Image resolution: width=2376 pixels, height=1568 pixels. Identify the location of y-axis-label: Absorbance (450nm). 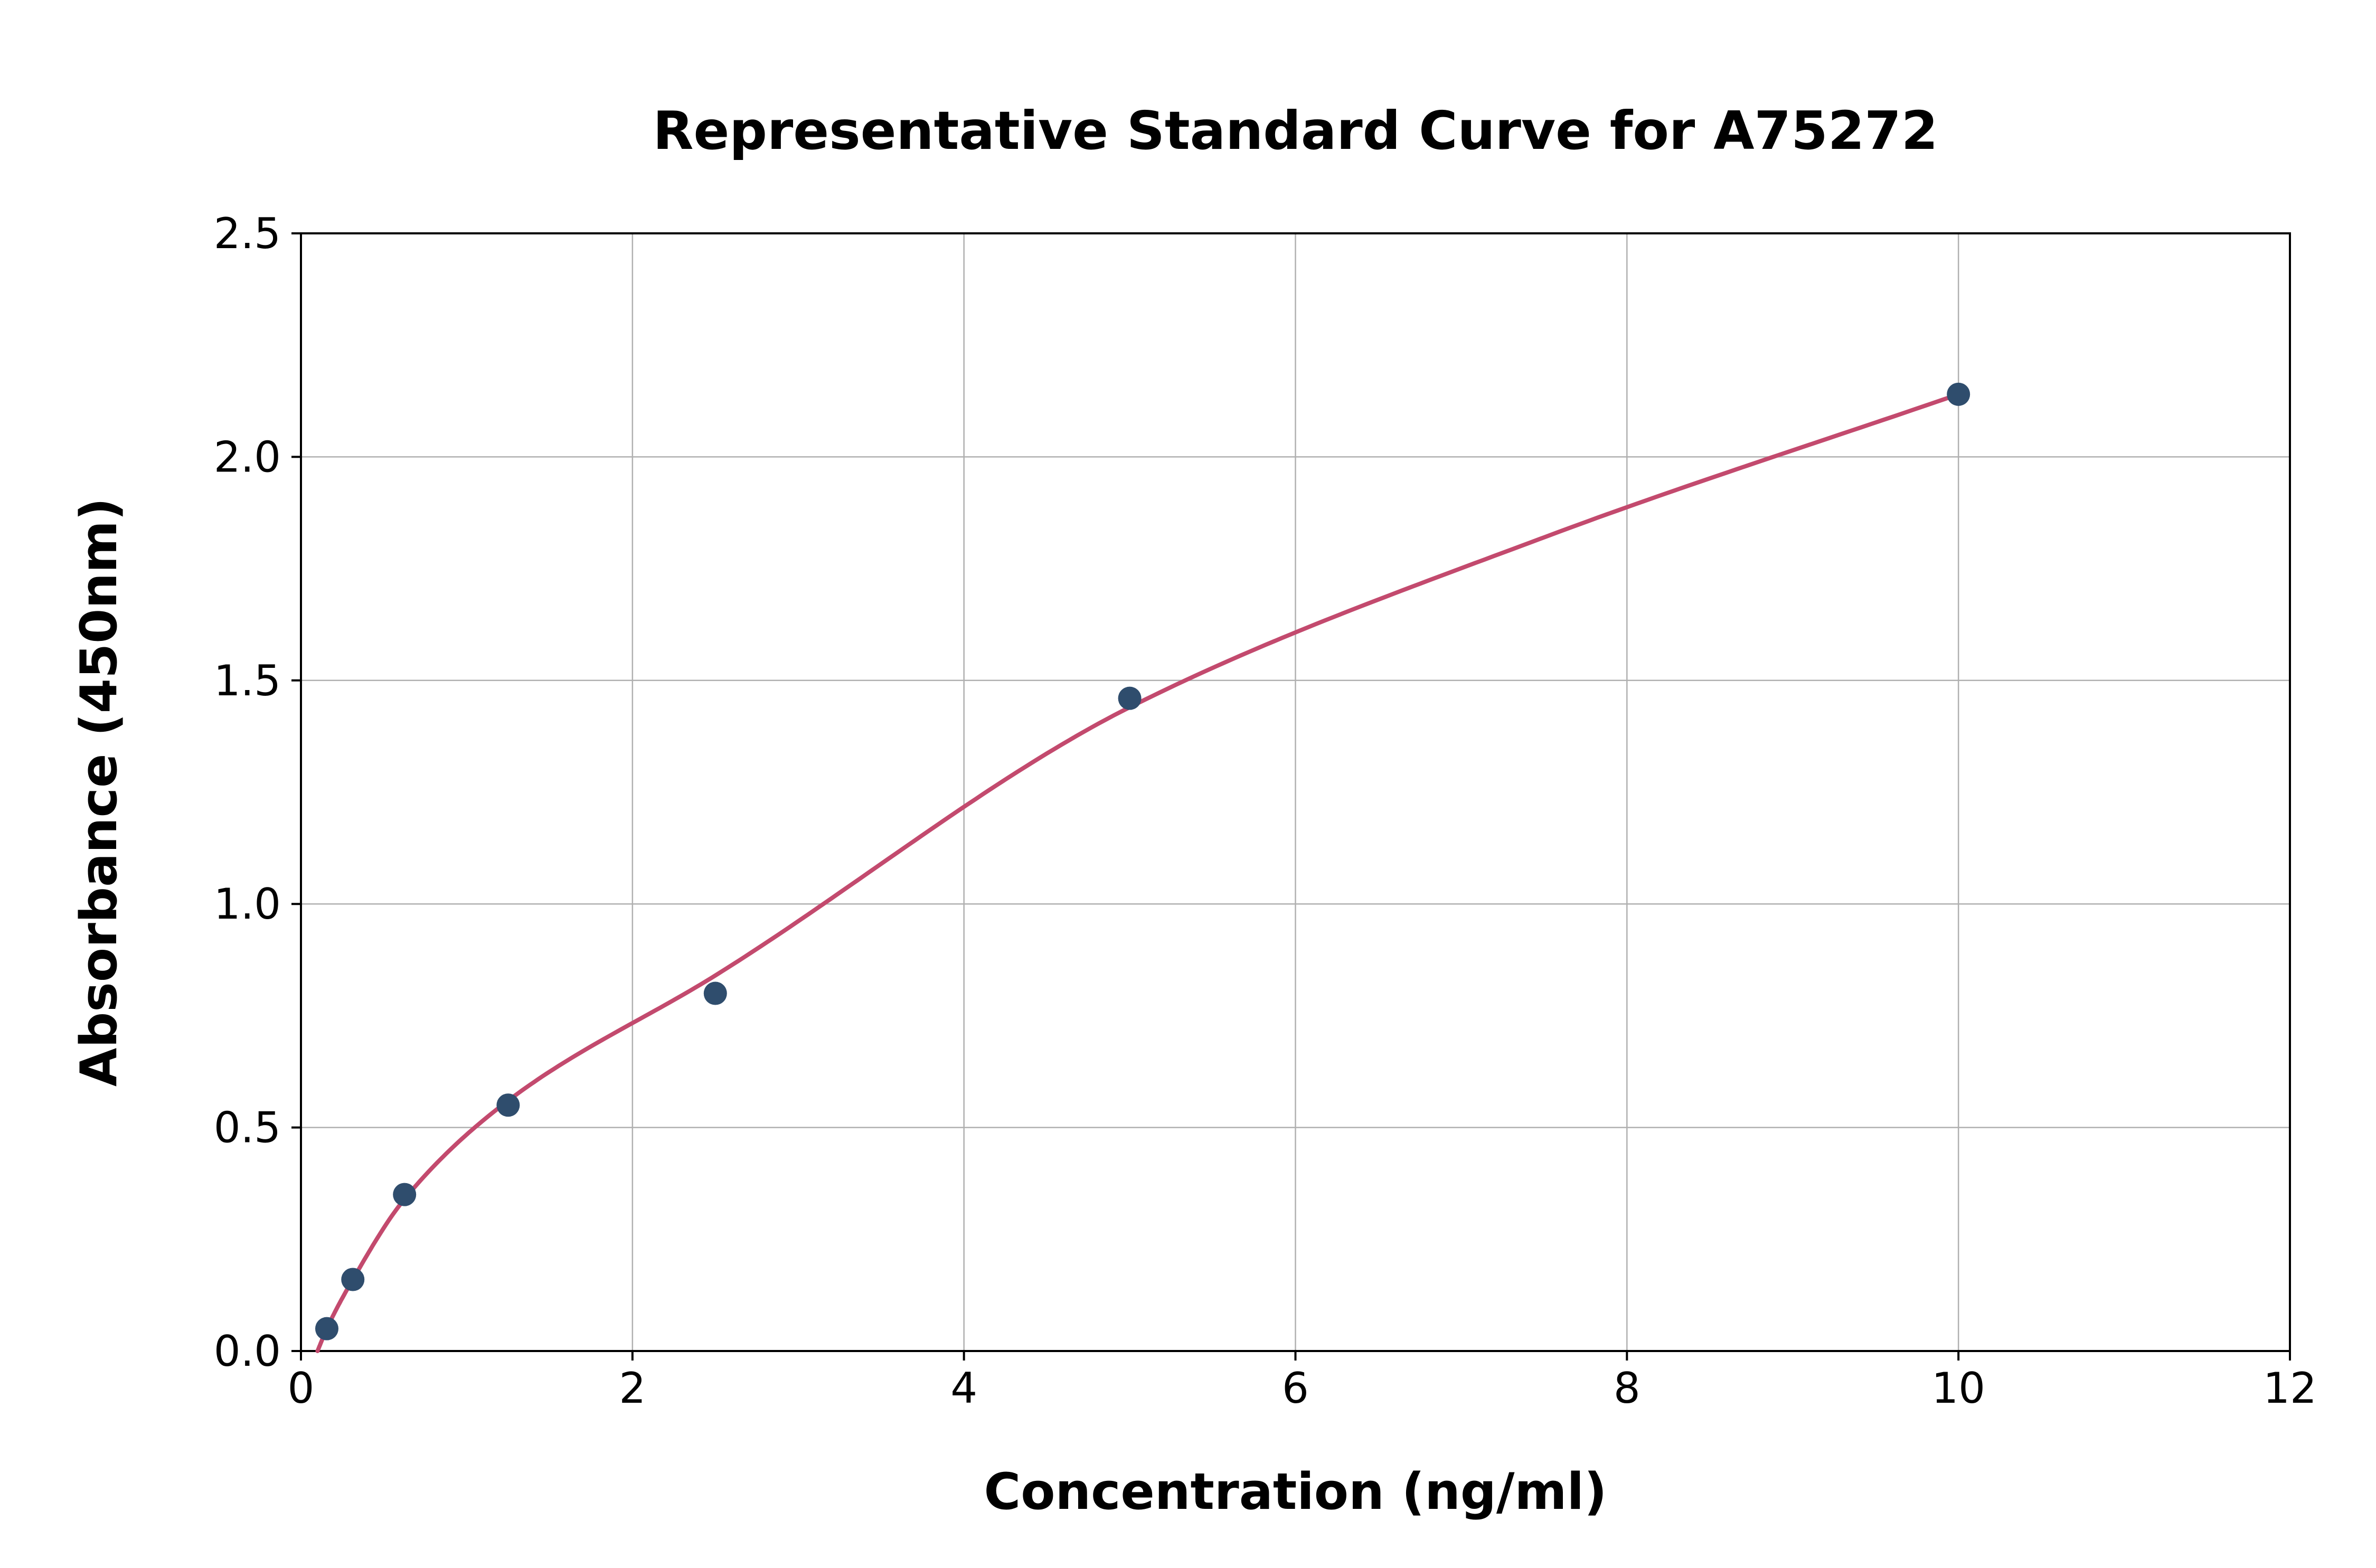
(99, 792).